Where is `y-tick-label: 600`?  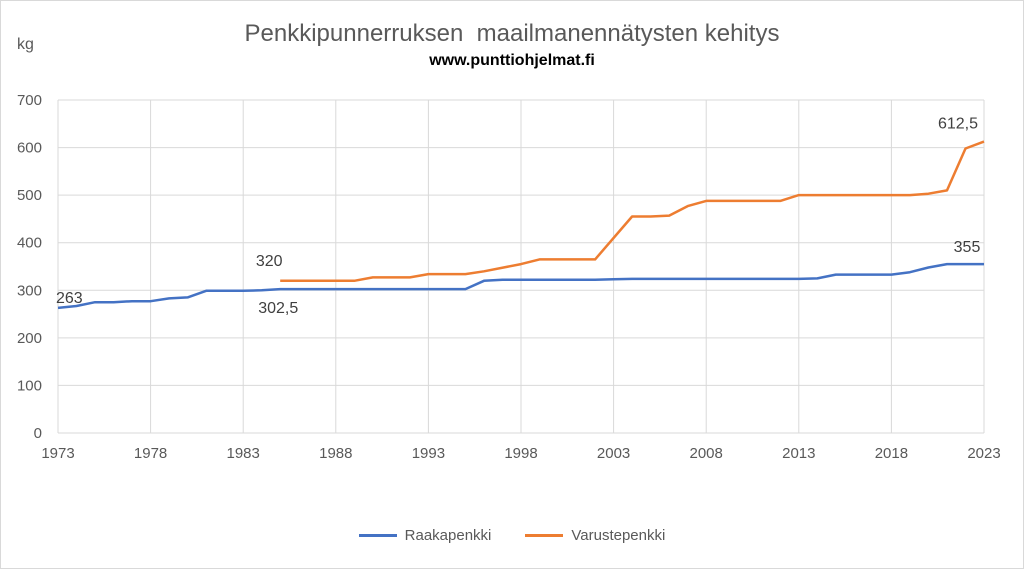
y-tick-label: 600 is located at coordinates (29, 148).